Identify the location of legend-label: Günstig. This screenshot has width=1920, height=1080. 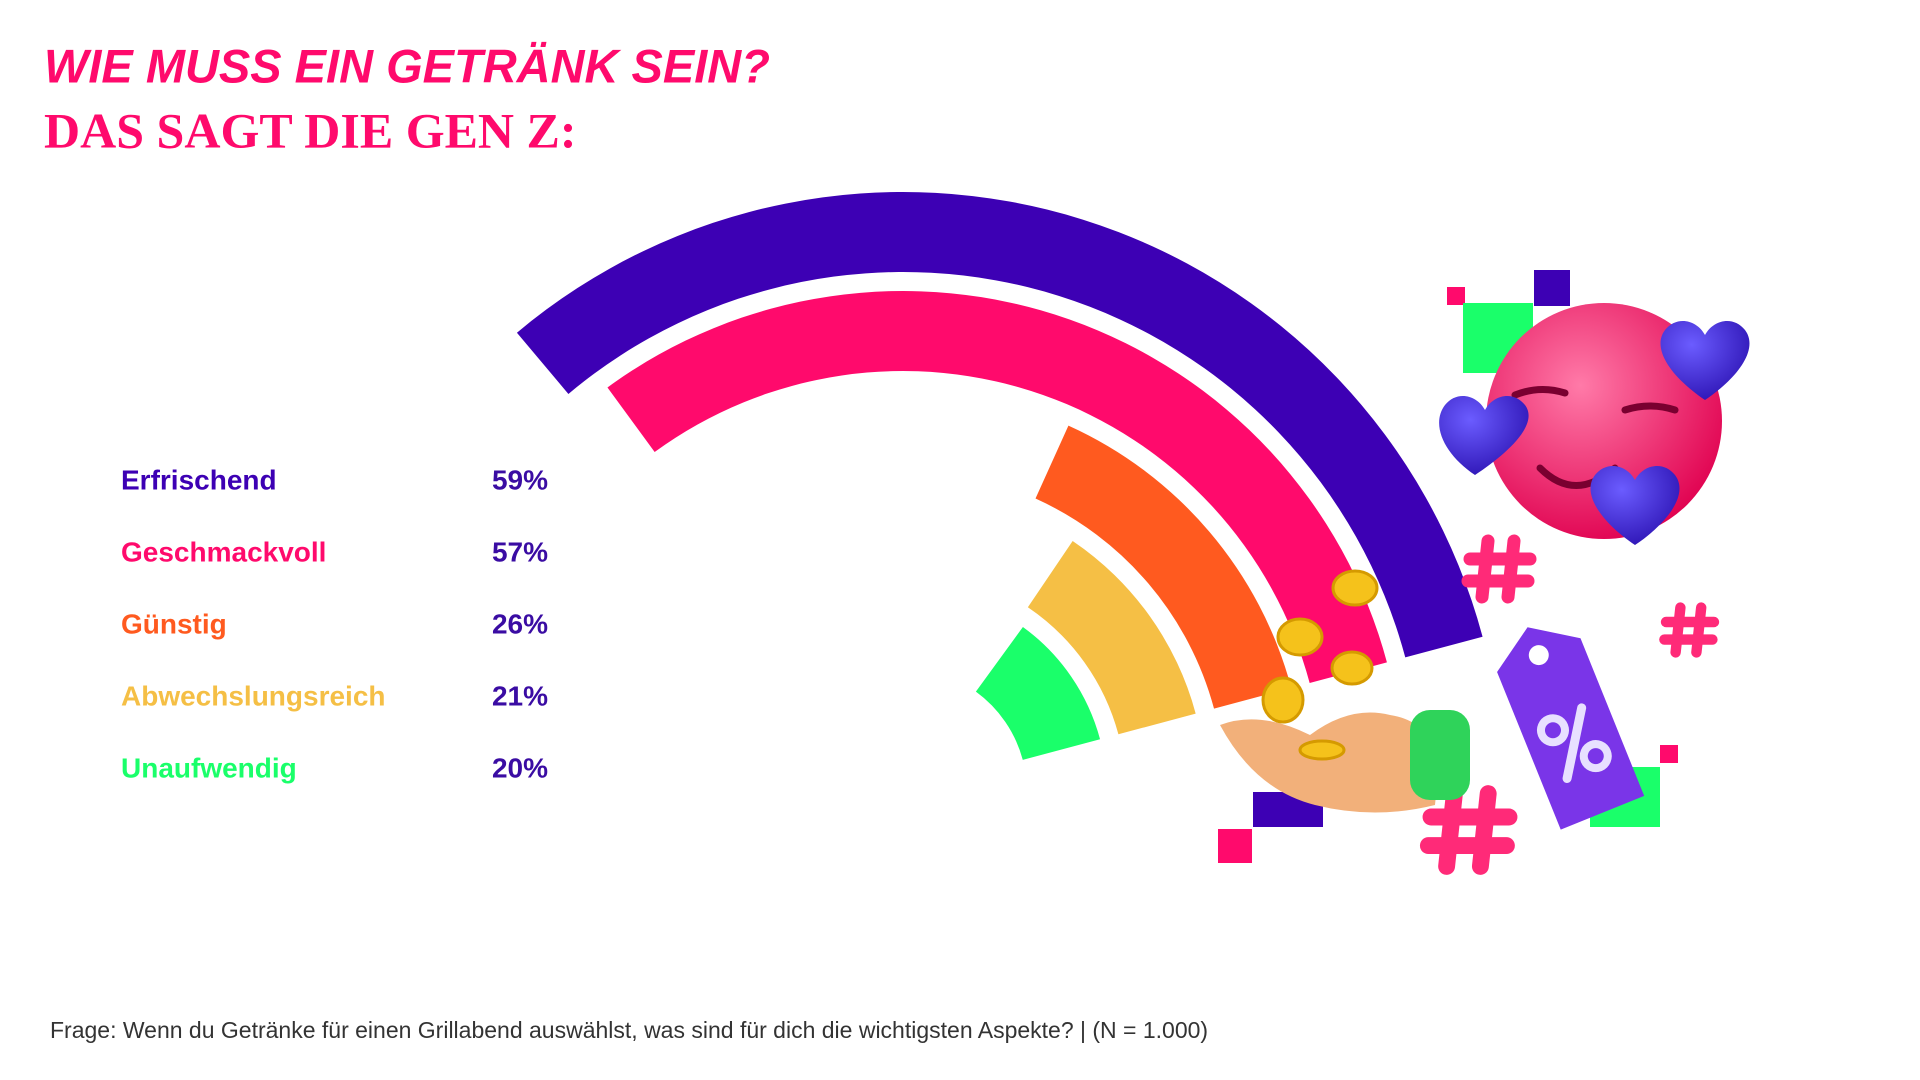
(174, 623).